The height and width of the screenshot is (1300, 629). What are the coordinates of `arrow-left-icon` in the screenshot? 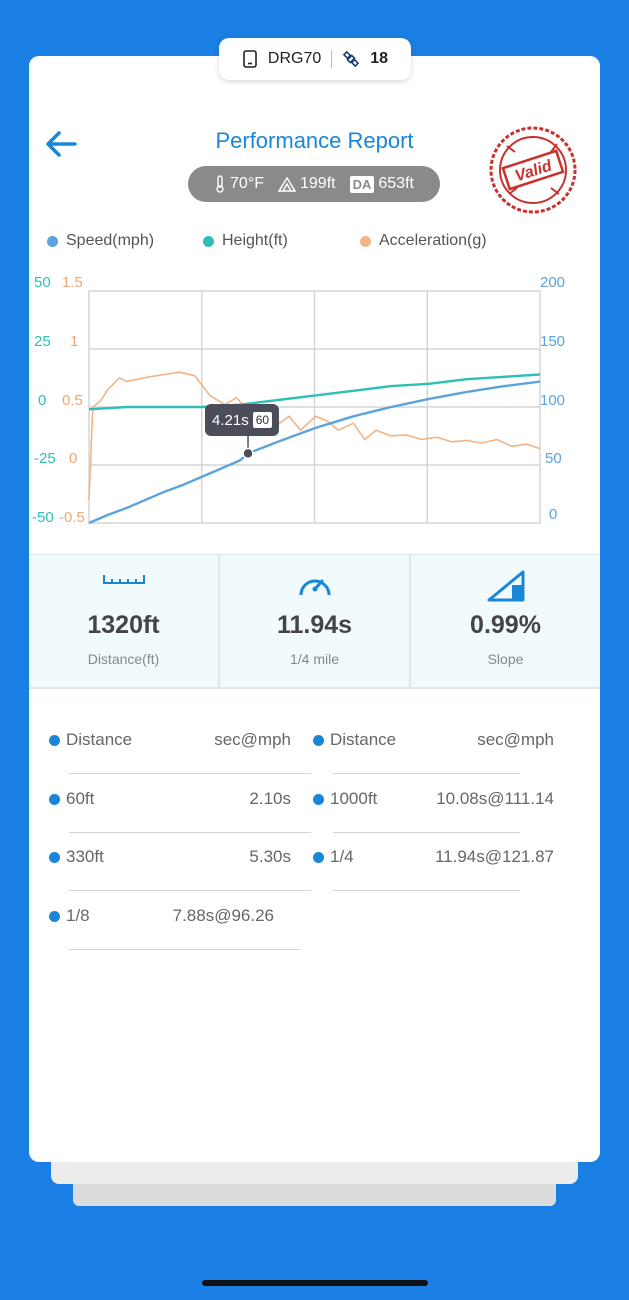 It's located at (61, 144).